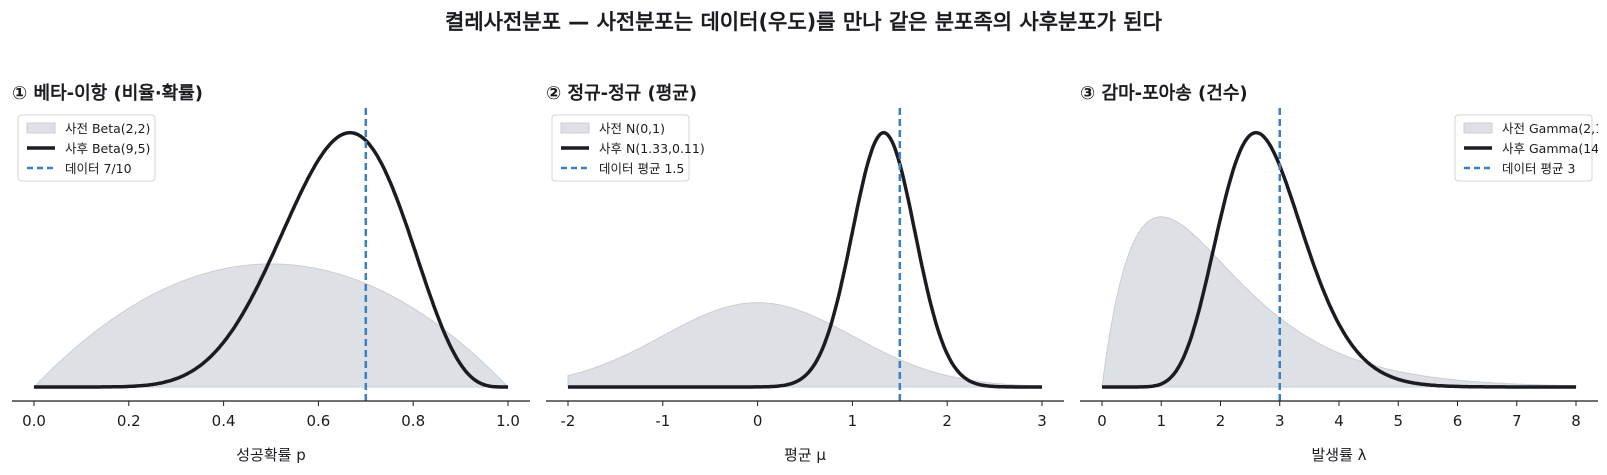  What do you see at coordinates (568, 421) in the screenshot?
I see `x-tick-label: -2` at bounding box center [568, 421].